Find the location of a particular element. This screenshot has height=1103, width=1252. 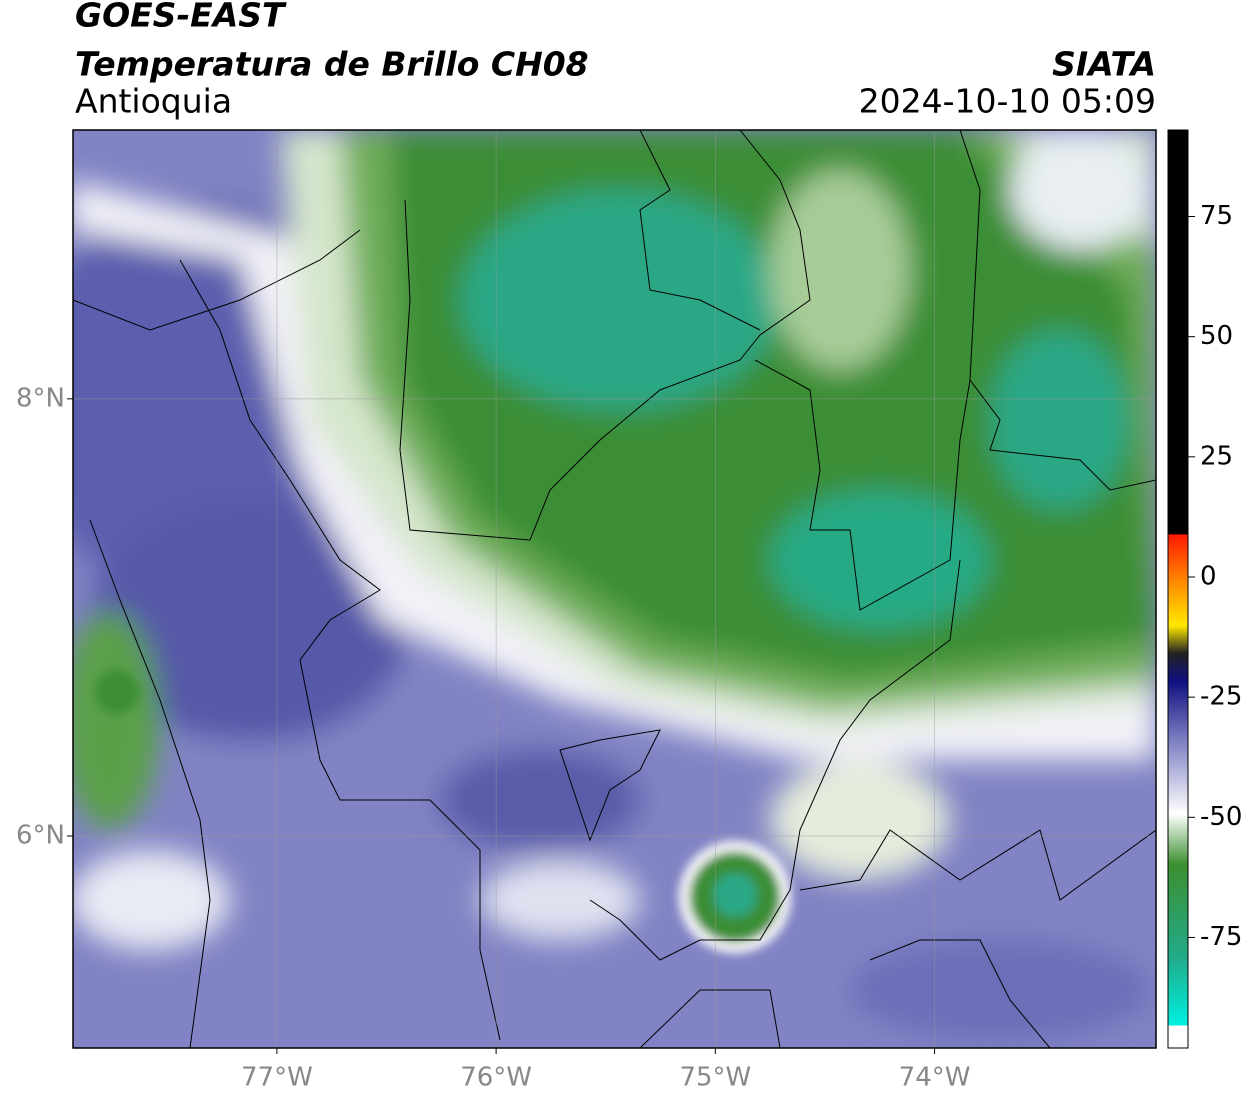

colorbar-tick-label: -50 is located at coordinates (1221, 817).